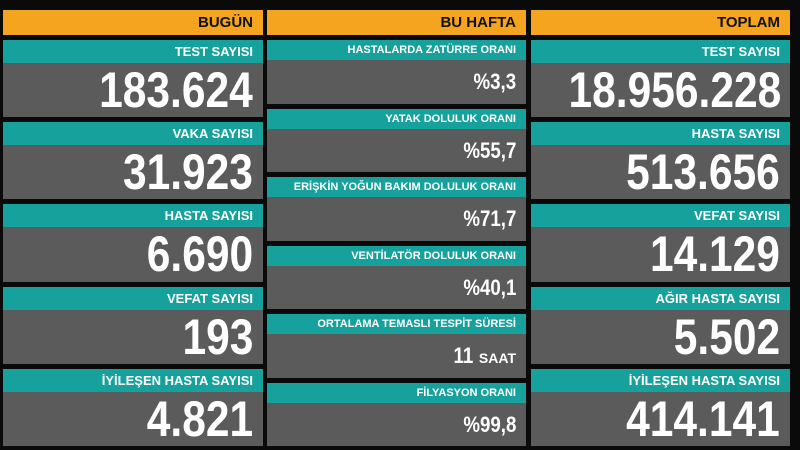 This screenshot has width=800, height=450. I want to click on stat-value: 193, so click(217, 336).